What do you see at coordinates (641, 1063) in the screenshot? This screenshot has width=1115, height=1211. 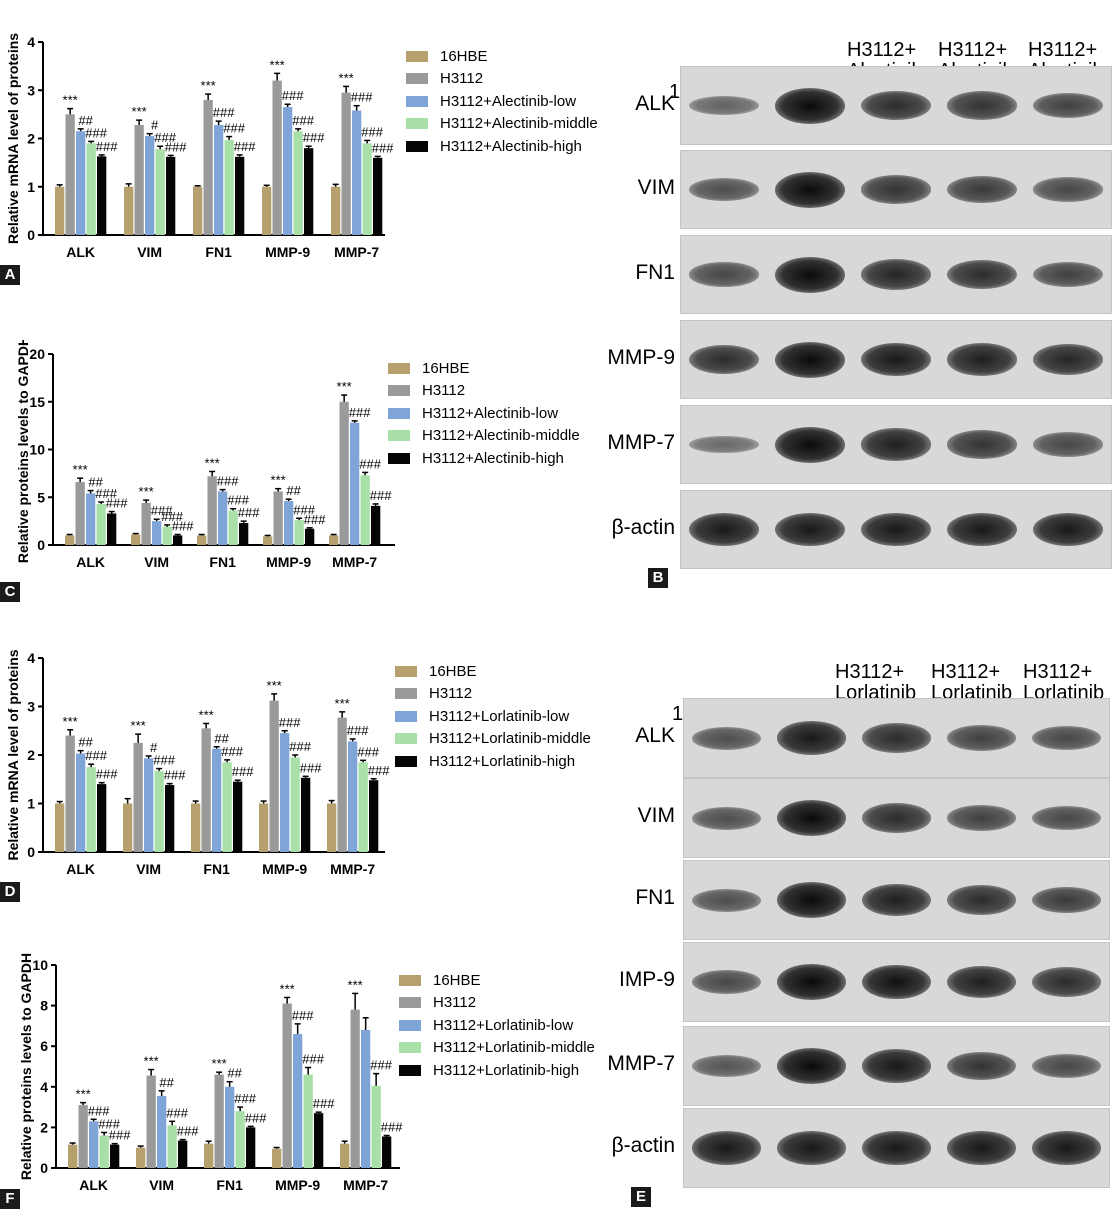 I see `protein-label: MMP-7` at bounding box center [641, 1063].